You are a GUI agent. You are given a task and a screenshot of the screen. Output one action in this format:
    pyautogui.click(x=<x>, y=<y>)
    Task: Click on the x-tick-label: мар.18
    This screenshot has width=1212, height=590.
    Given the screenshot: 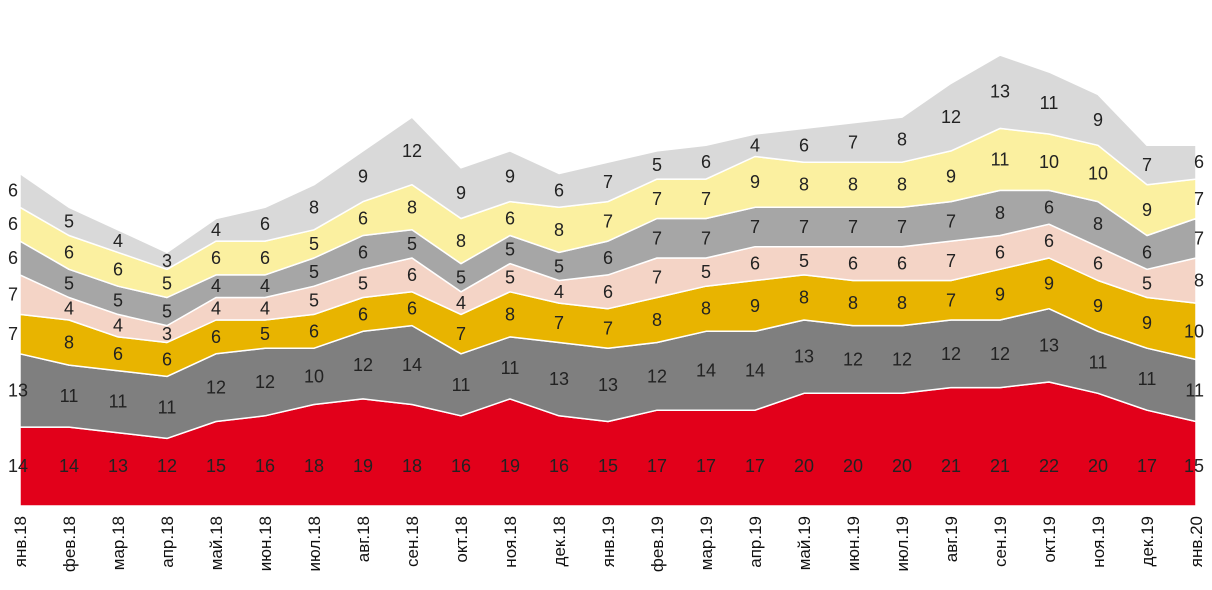 What is the action you would take?
    pyautogui.click(x=118, y=543)
    